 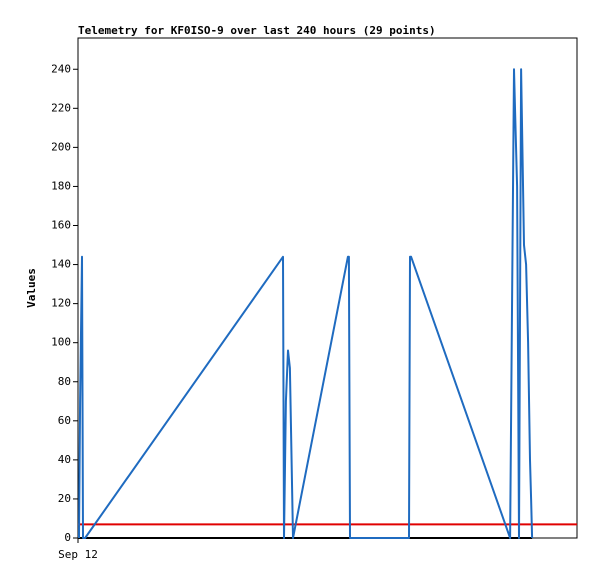 What do you see at coordinates (67, 537) in the screenshot?
I see `y-tick-label: 0` at bounding box center [67, 537].